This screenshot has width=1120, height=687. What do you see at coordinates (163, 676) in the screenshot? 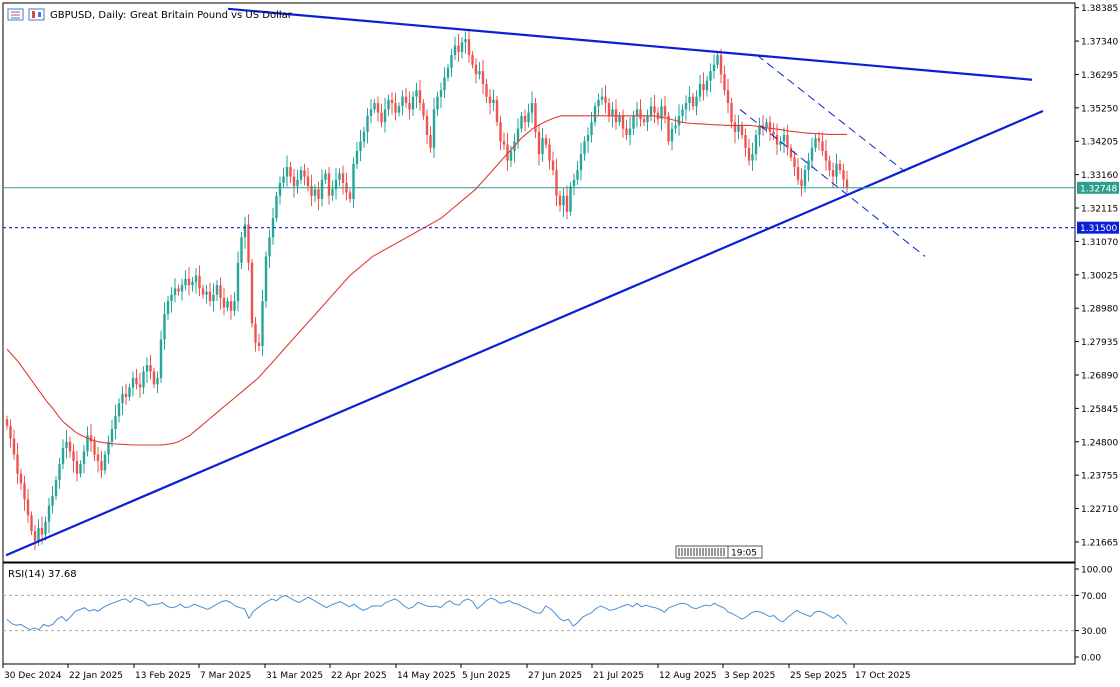
I see `x-tick-label: 13 Feb 2025` at bounding box center [163, 676].